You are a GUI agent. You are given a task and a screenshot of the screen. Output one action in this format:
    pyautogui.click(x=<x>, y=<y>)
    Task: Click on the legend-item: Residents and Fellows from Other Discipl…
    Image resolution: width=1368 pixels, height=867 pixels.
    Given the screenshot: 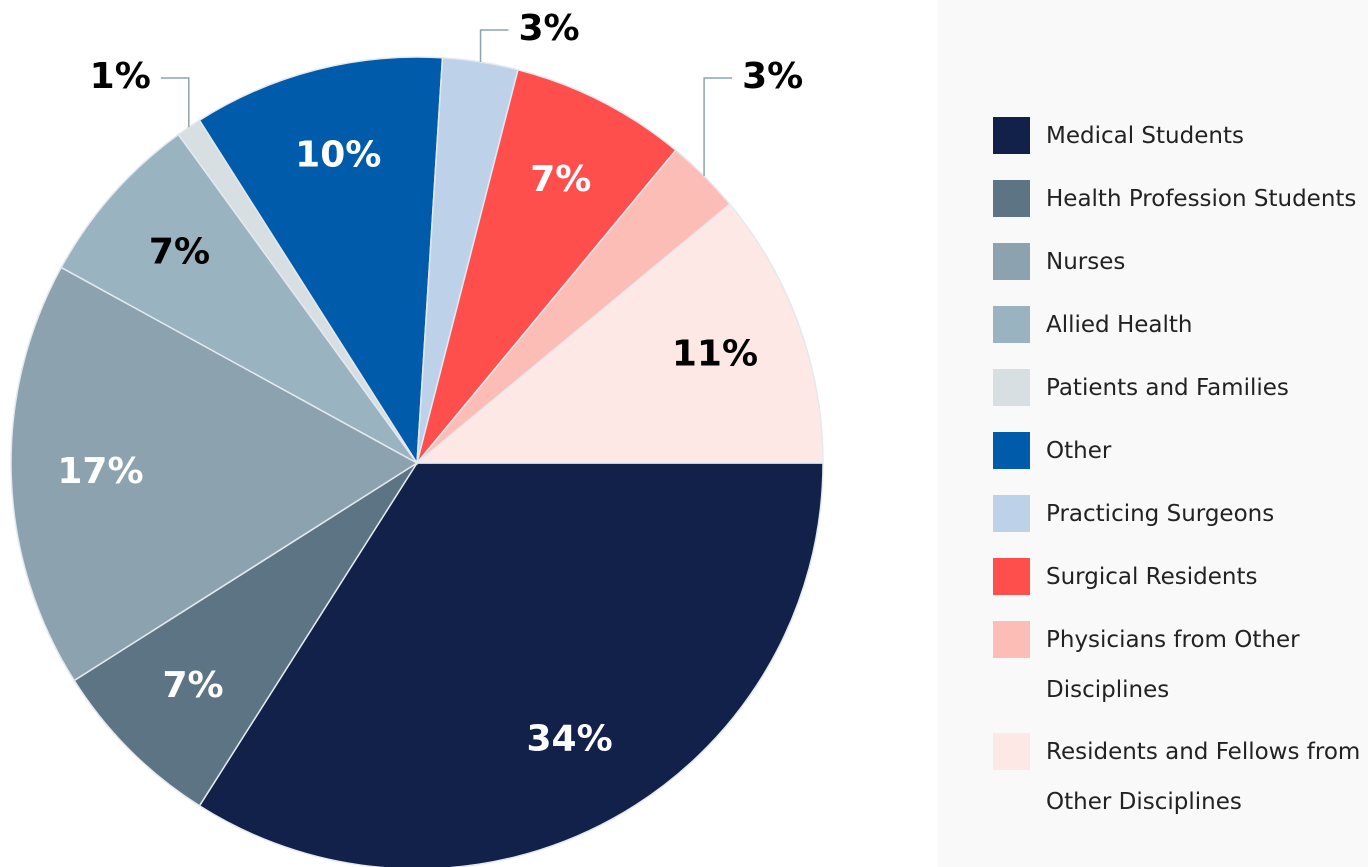 What is the action you would take?
    pyautogui.click(x=1179, y=780)
    